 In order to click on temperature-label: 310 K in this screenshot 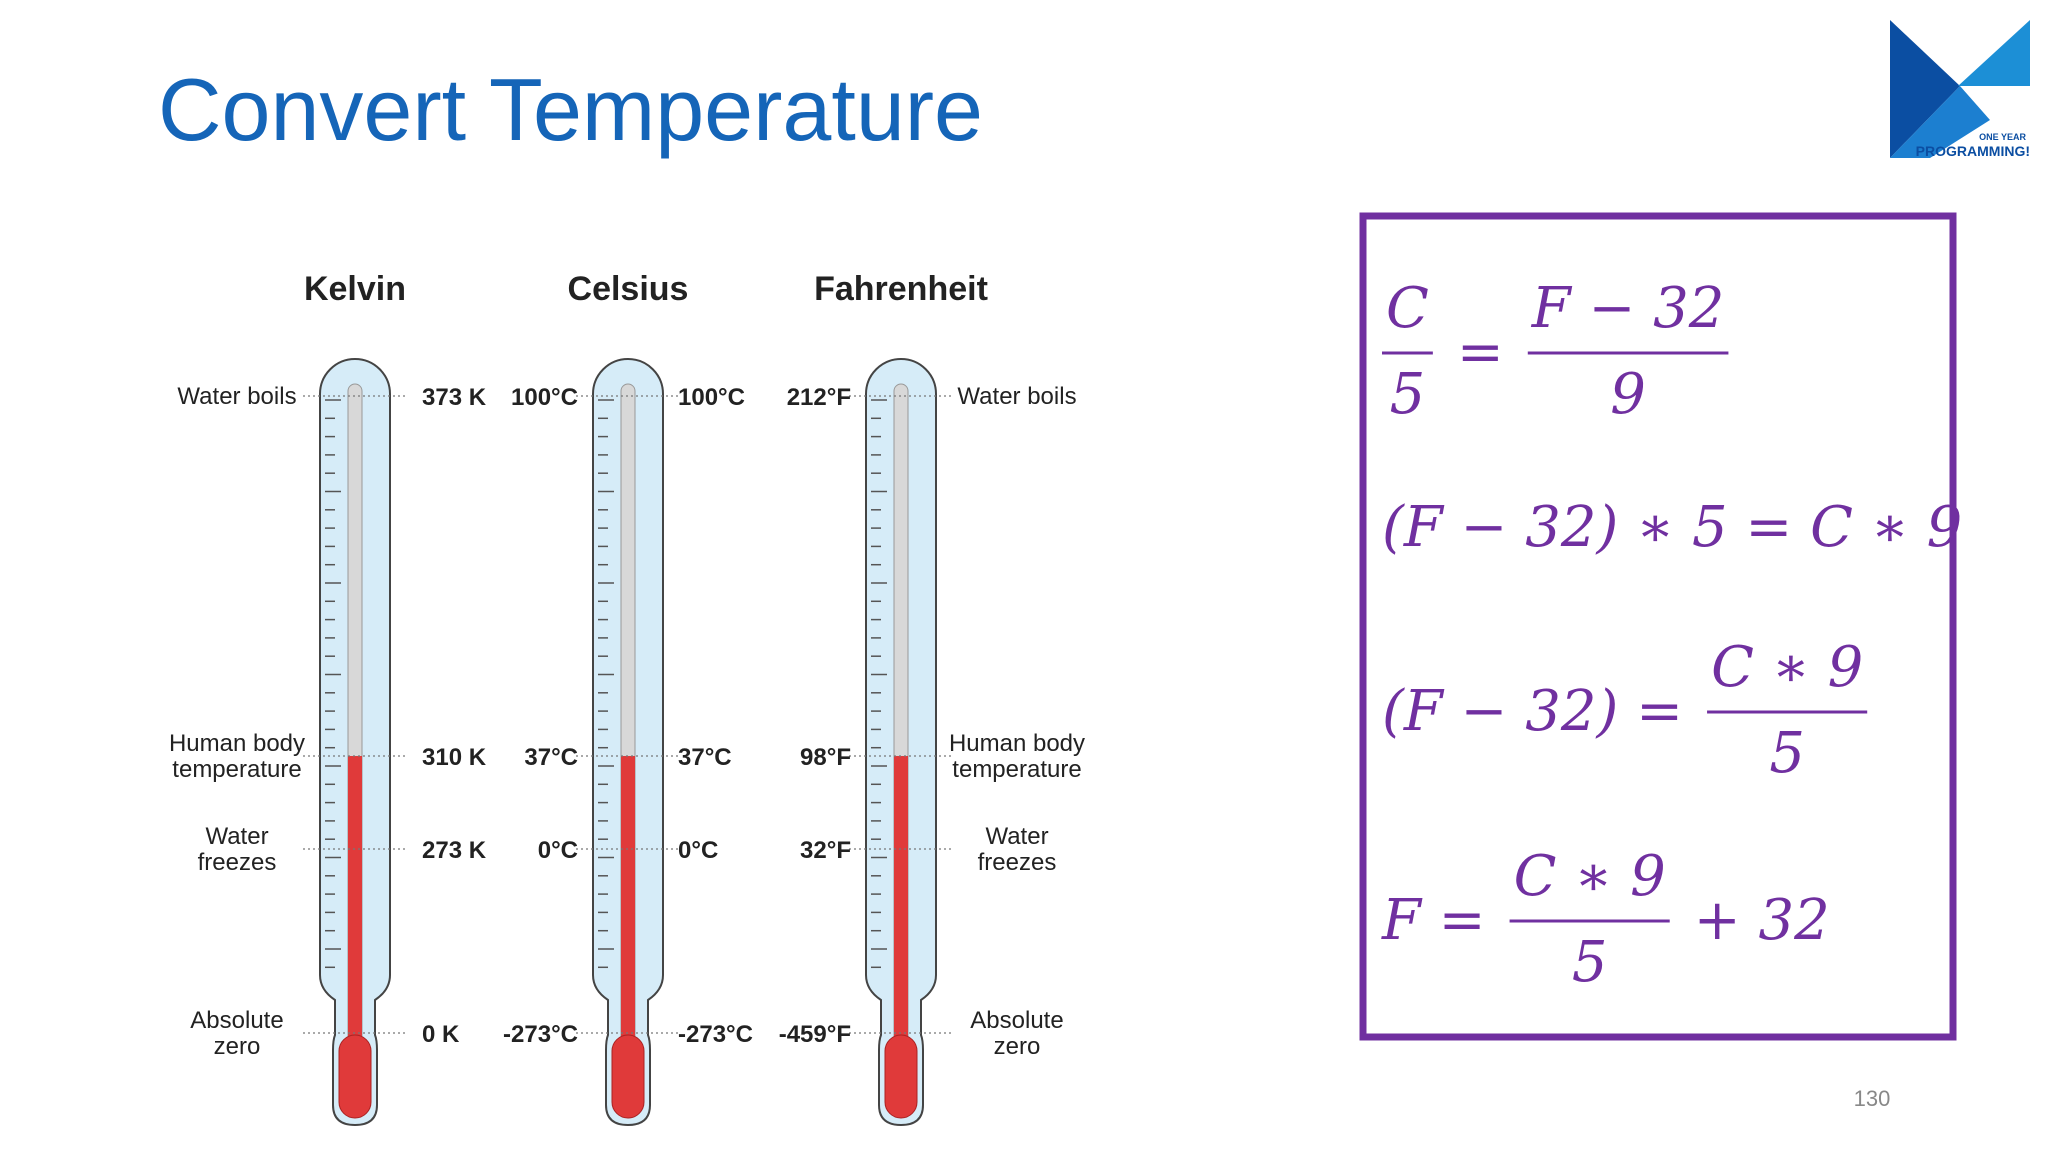, I will do `click(454, 757)`.